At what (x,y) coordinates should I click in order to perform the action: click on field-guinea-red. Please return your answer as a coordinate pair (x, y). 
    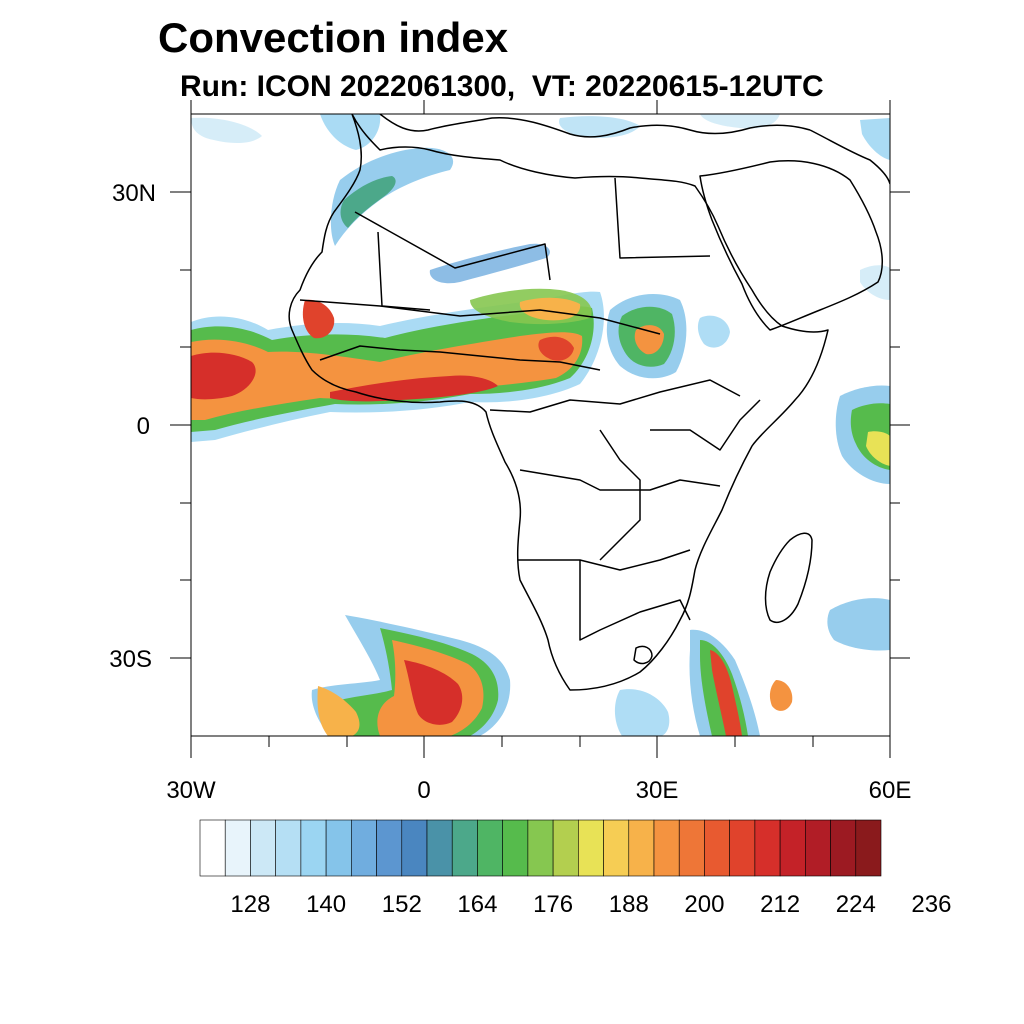
    Looking at the image, I should click on (223, 376).